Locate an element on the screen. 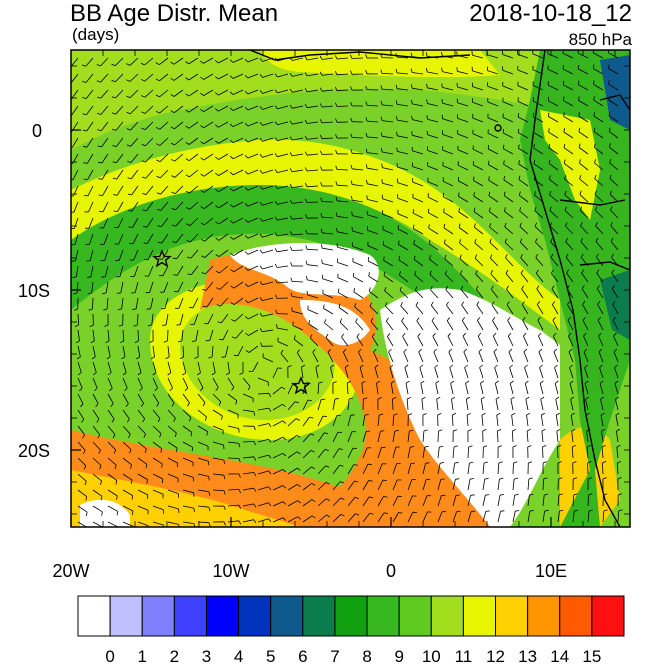 Image resolution: width=650 pixels, height=667 pixels. african-coastline is located at coordinates (575, 288).